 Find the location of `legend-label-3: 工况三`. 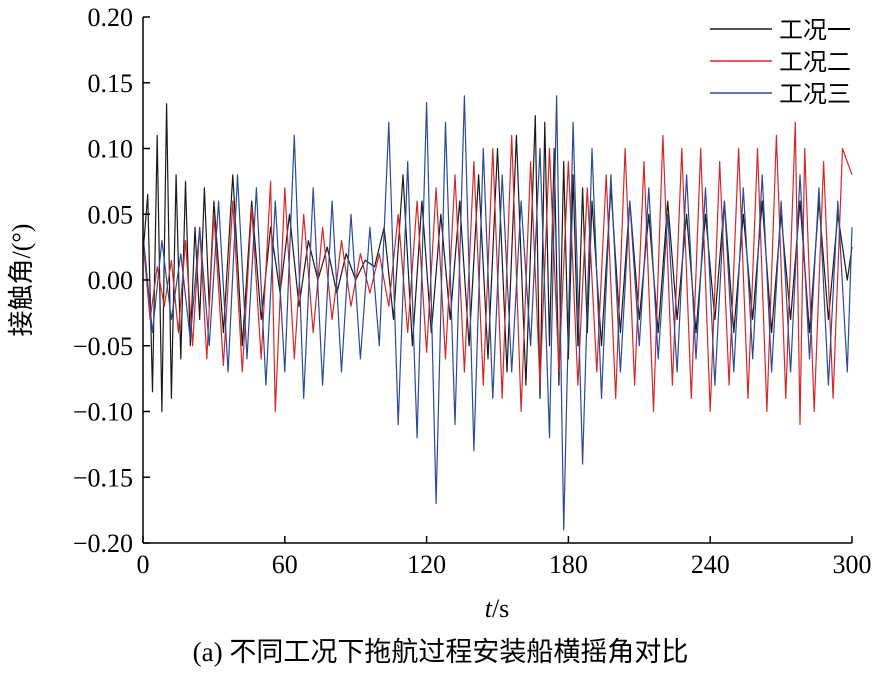

legend-label-3: 工况三 is located at coordinates (815, 95).